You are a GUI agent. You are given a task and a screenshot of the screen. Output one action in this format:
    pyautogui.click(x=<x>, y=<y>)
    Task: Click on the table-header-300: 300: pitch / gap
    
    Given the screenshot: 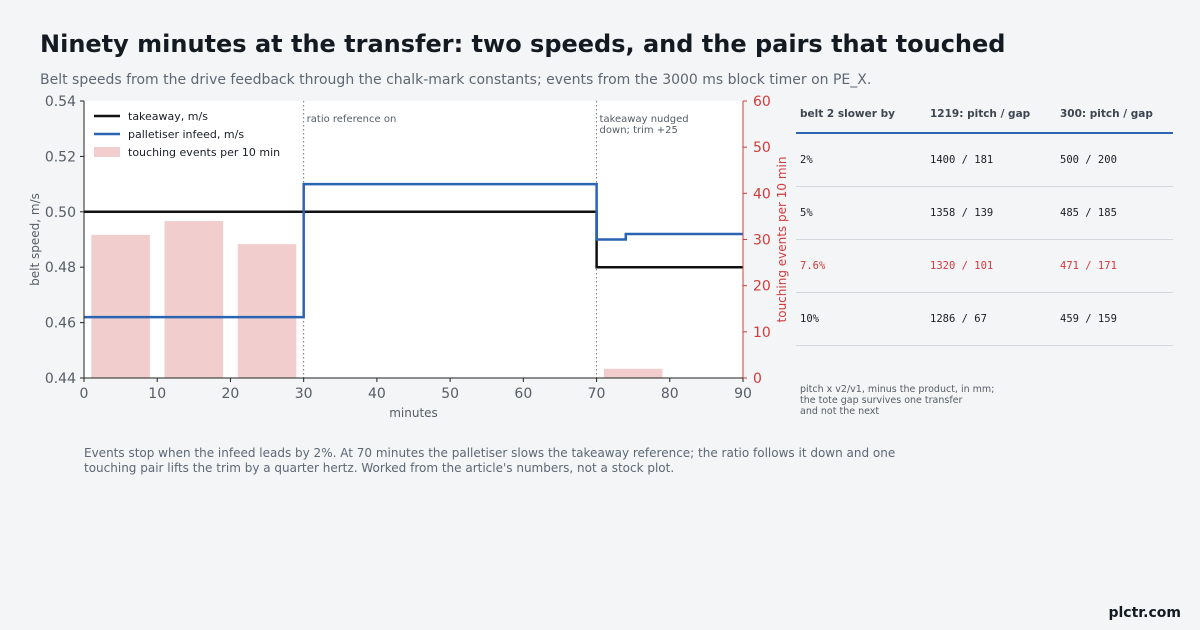 What is the action you would take?
    pyautogui.click(x=1106, y=113)
    